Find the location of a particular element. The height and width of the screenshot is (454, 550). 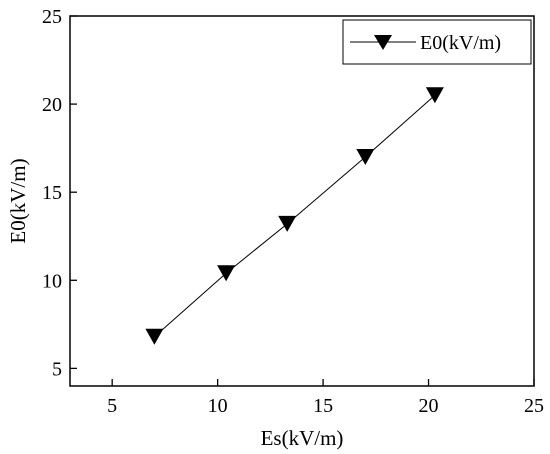

y-axis-ticks: 5 10 15 20 25 is located at coordinates (59, 193).